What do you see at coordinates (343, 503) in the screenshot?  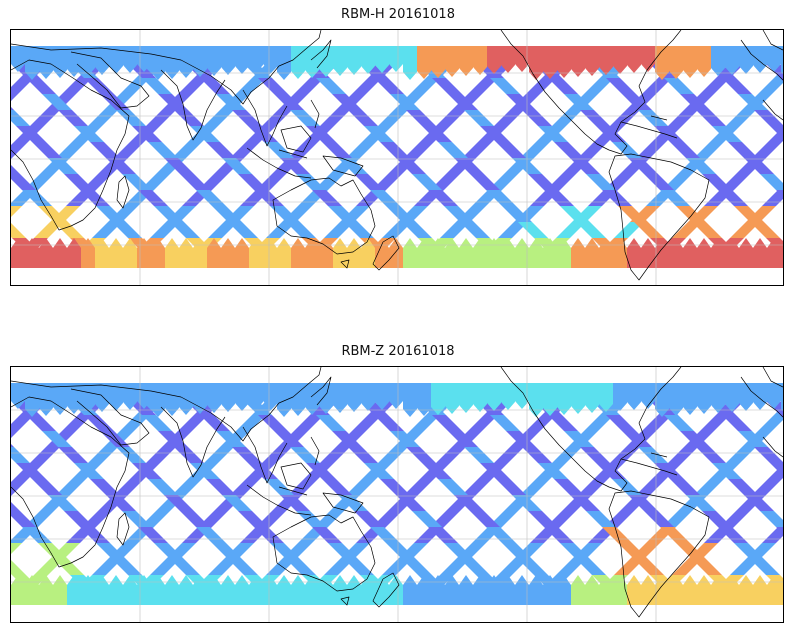 I see `new-guinea-coastline` at bounding box center [343, 503].